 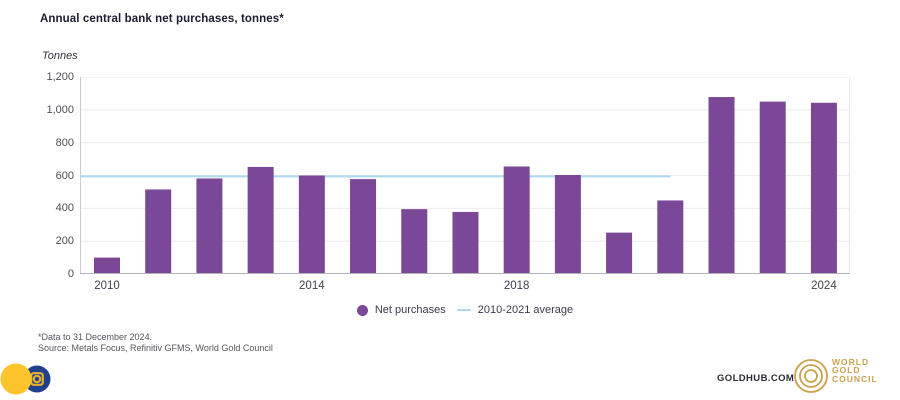 I want to click on x-tick-2010: 2010, so click(x=107, y=286).